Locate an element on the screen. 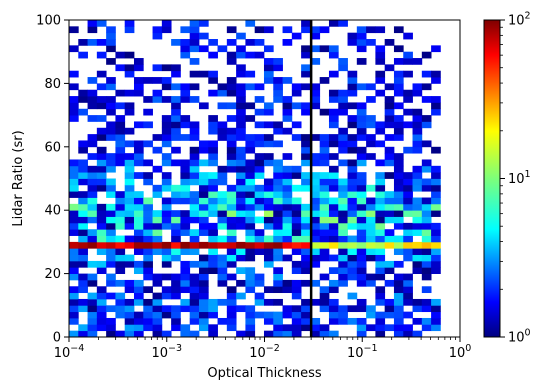 Image resolution: width=538 pixels, height=382 pixels. colorbar is located at coordinates (492, 178).